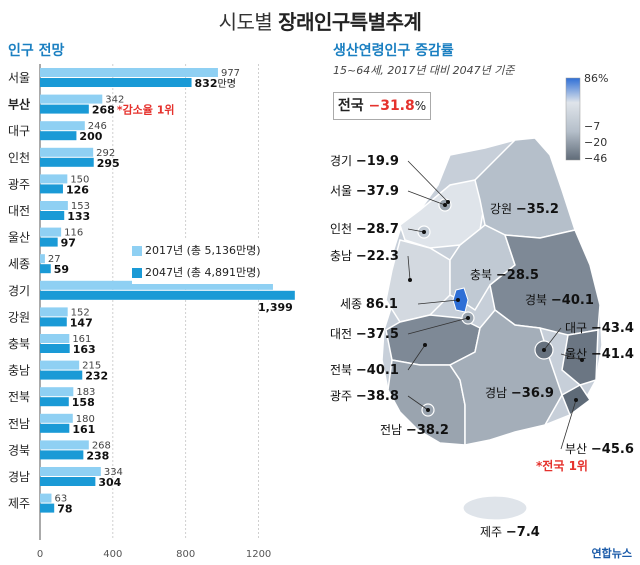  Describe the element at coordinates (382, 304) in the screenshot. I see `map-region-value: 86.1` at that location.